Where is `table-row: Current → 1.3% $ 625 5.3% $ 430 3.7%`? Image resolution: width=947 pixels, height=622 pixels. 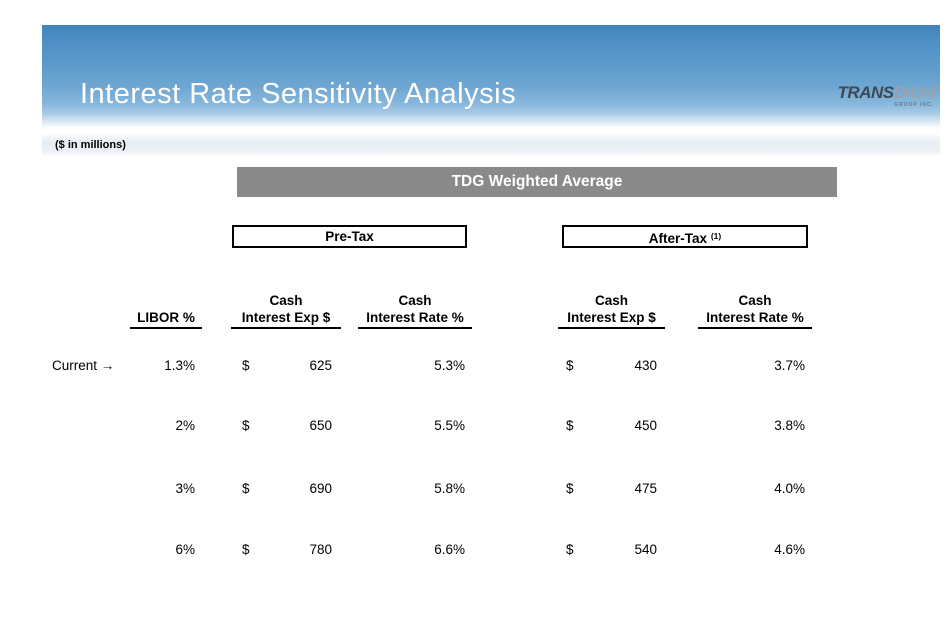 table-row: Current → 1.3% $ 625 5.3% $ 430 3.7% is located at coordinates (473, 366).